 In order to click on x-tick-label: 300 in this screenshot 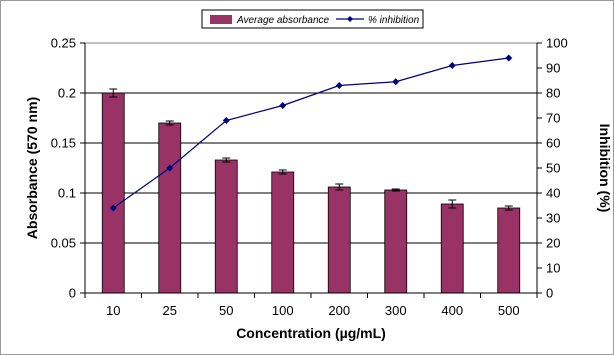, I will do `click(396, 310)`.